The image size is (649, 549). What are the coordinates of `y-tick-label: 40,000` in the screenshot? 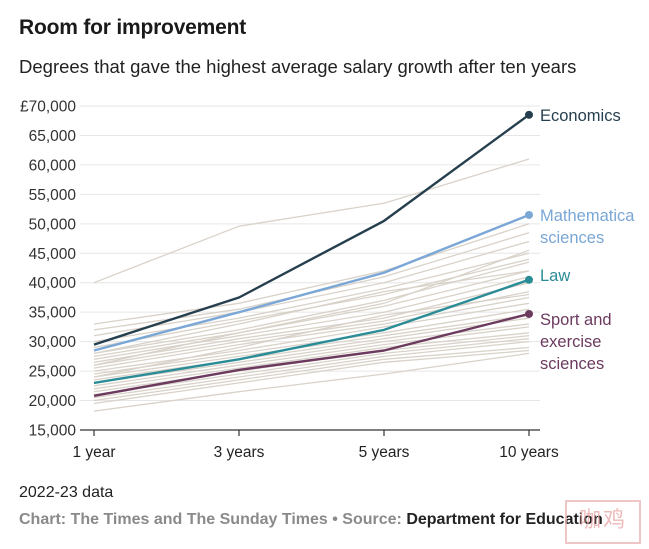 It's located at (53, 283).